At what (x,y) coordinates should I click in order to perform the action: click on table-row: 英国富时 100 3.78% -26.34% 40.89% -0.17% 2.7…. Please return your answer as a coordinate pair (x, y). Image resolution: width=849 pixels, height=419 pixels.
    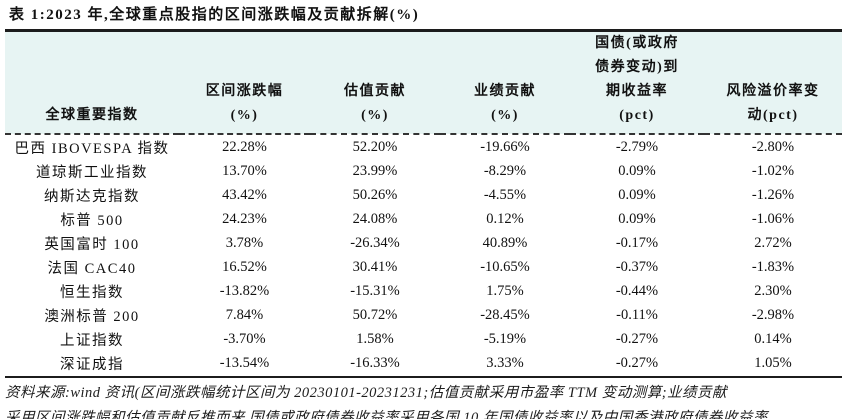
    Looking at the image, I should click on (423, 243).